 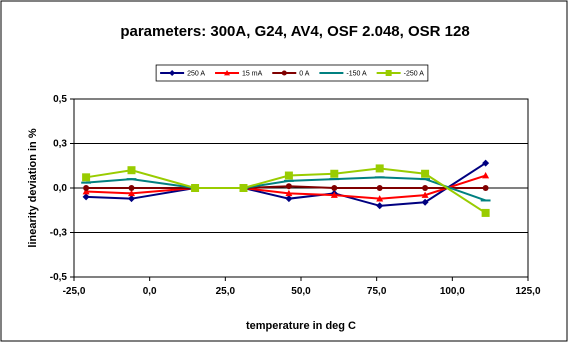 What do you see at coordinates (452, 291) in the screenshot?
I see `x-tick-label: 100,0` at bounding box center [452, 291].